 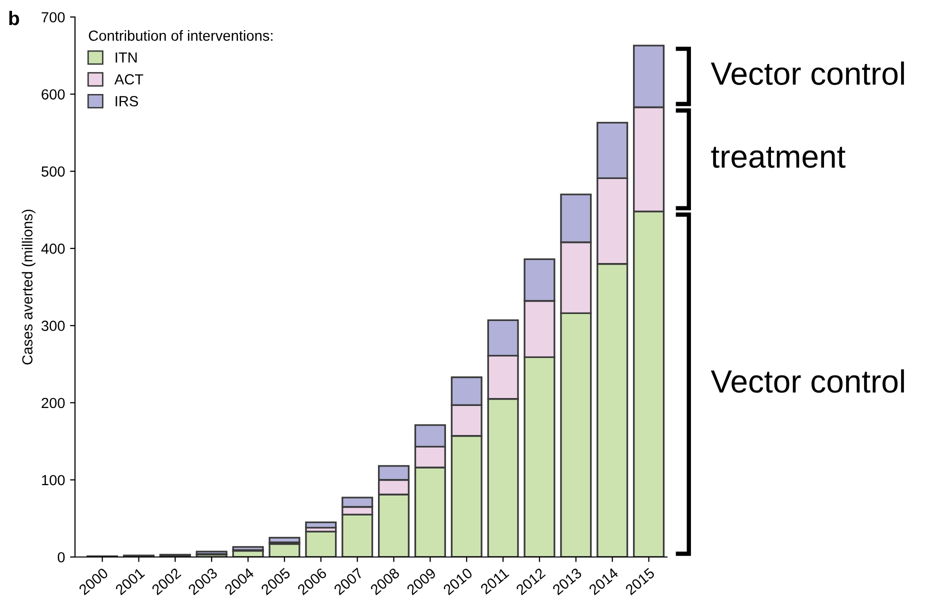 I want to click on y-tick-label: 600, so click(x=53, y=94).